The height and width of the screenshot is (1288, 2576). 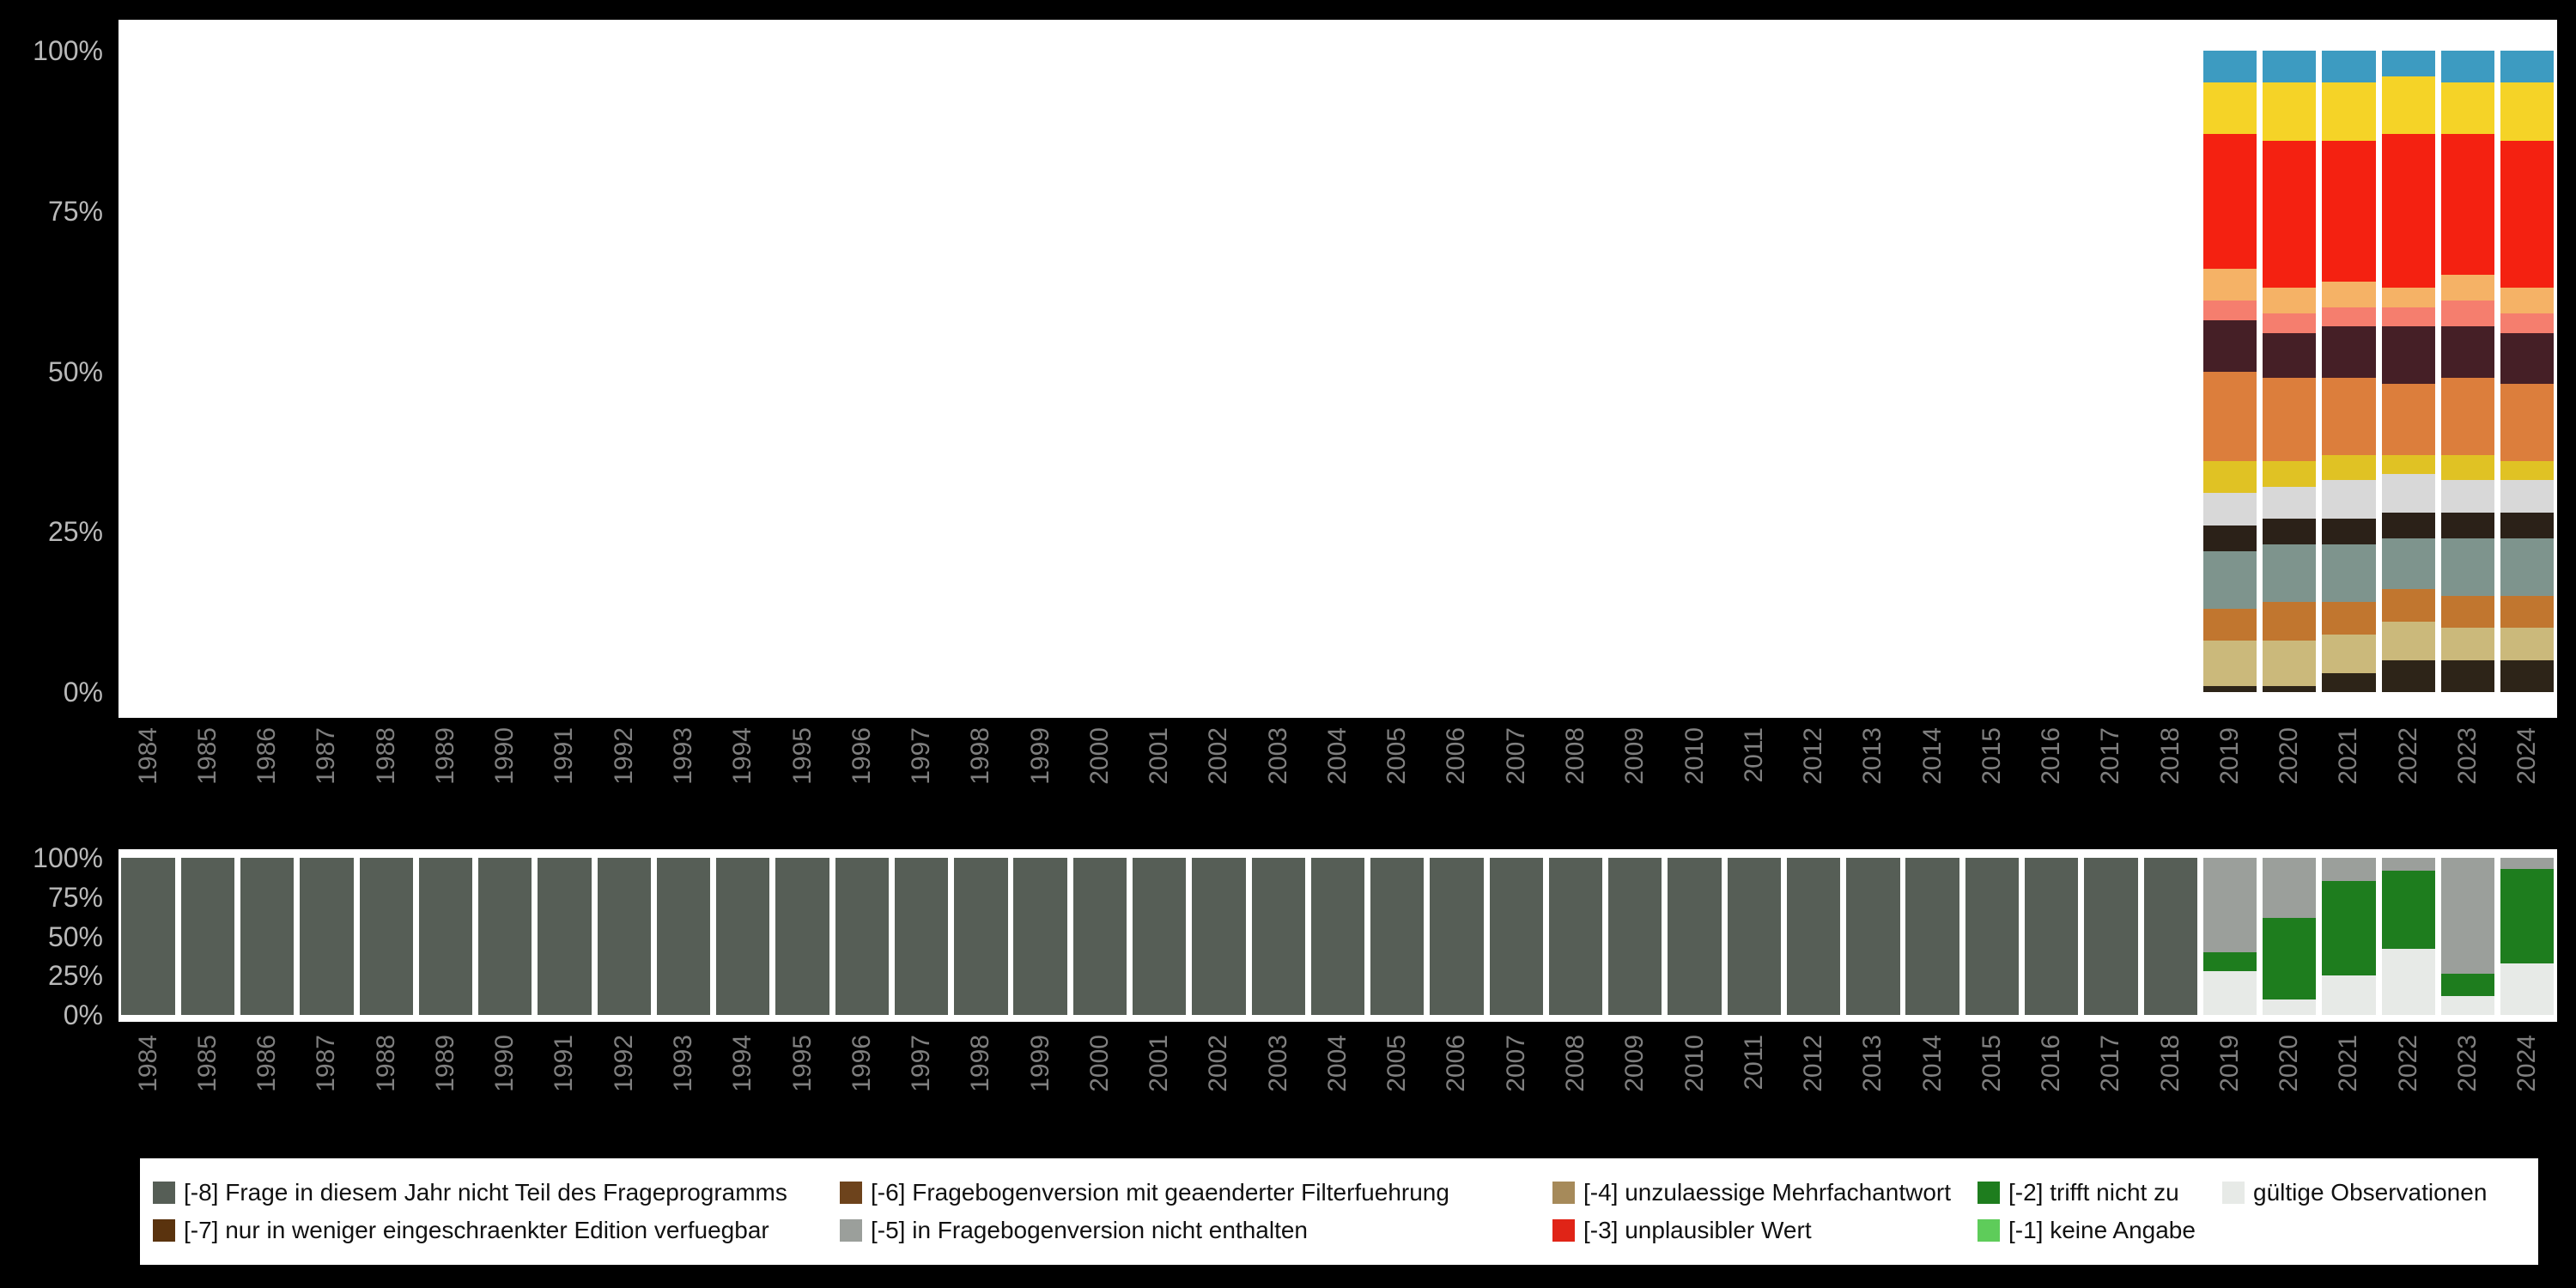 I want to click on x-axis-year-label: 2004, so click(x=1337, y=1063).